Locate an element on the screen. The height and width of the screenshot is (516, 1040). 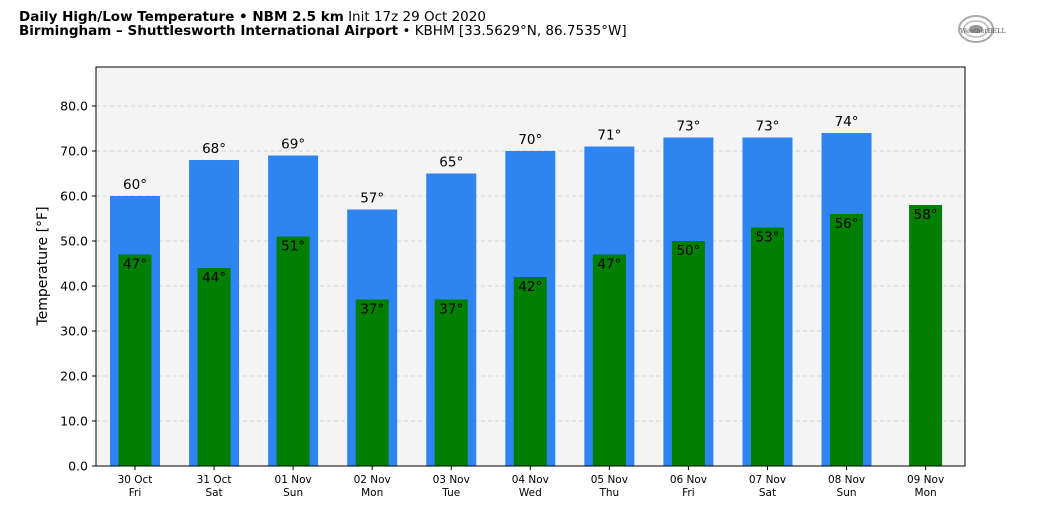
high-value-label: 65° is located at coordinates (451, 163).